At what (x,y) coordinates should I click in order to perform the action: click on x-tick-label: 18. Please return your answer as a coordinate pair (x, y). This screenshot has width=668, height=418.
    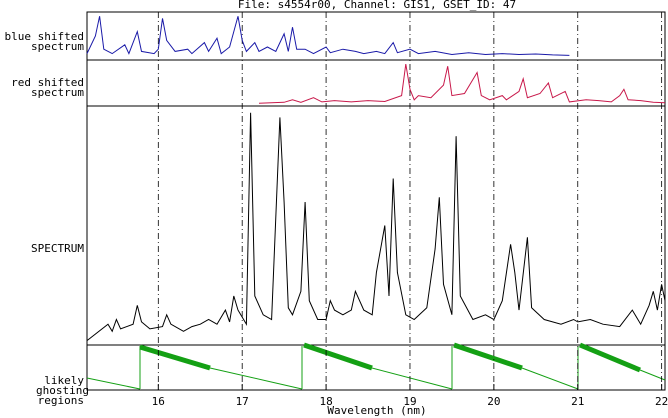
    Looking at the image, I should click on (325, 401).